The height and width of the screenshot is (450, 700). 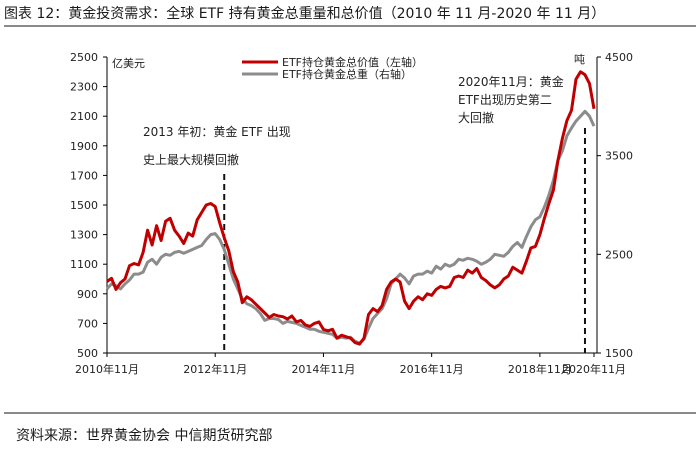 What do you see at coordinates (84, 146) in the screenshot?
I see `left-tick-label: 1900` at bounding box center [84, 146].